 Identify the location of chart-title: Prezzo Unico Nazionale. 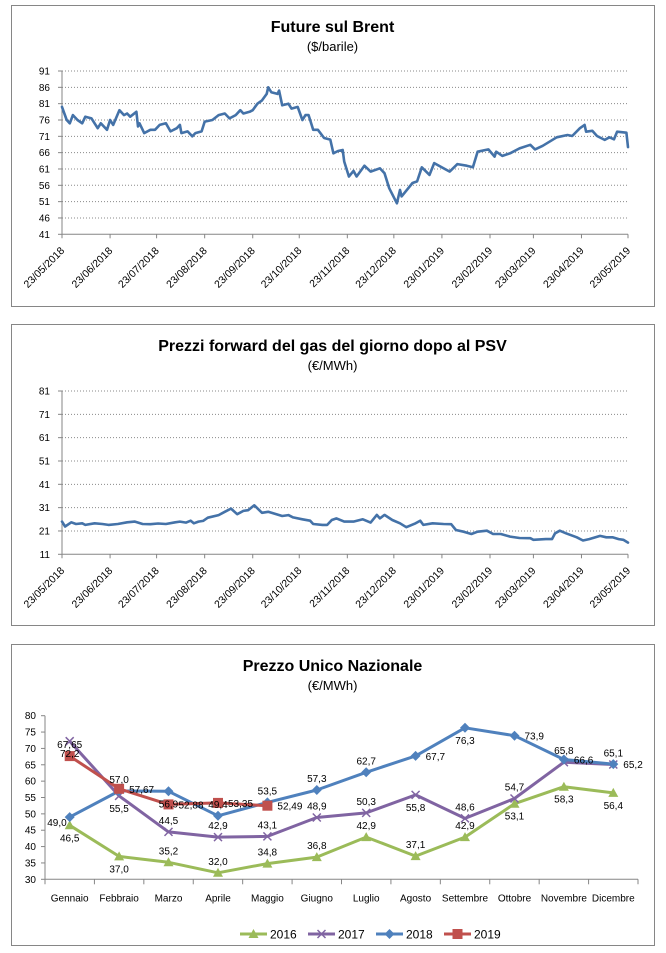
(333, 666).